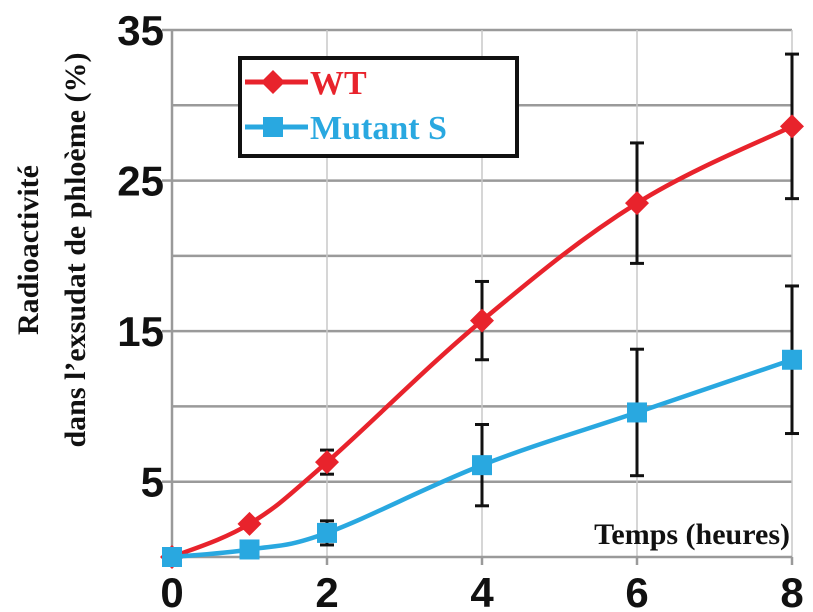  I want to click on y-tick-label: 15, so click(140, 331).